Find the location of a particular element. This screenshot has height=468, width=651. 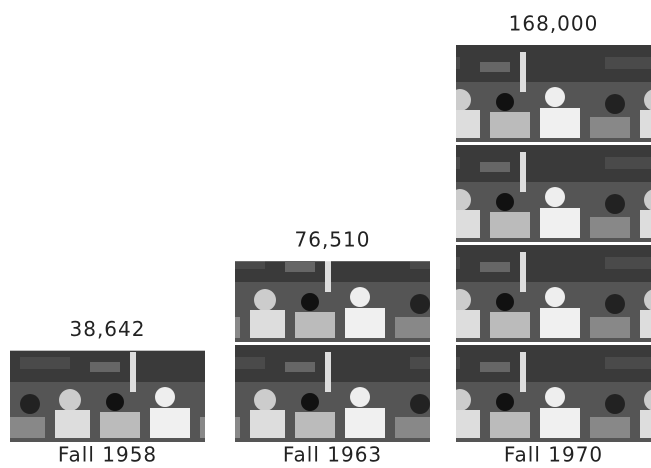

value-label: 76,510 is located at coordinates (333, 240).